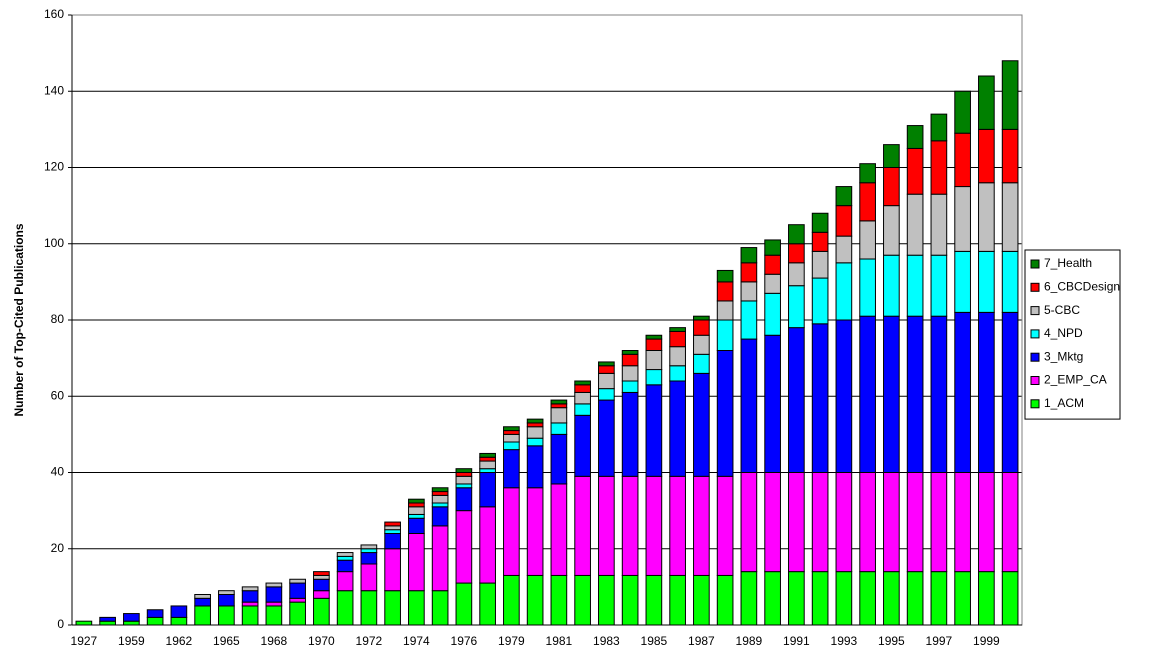  What do you see at coordinates (891, 641) in the screenshot?
I see `x-tick-label: 1995` at bounding box center [891, 641].